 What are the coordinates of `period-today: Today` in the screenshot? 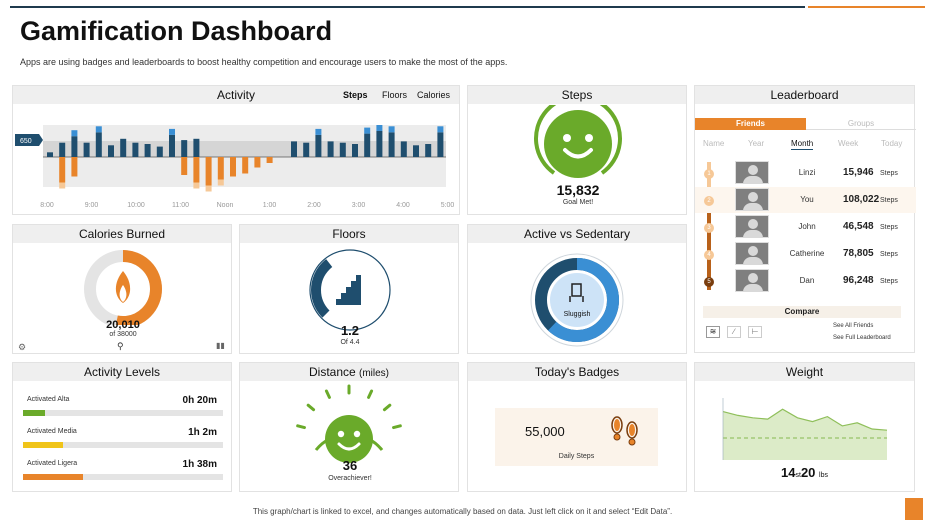 It's located at (892, 143).